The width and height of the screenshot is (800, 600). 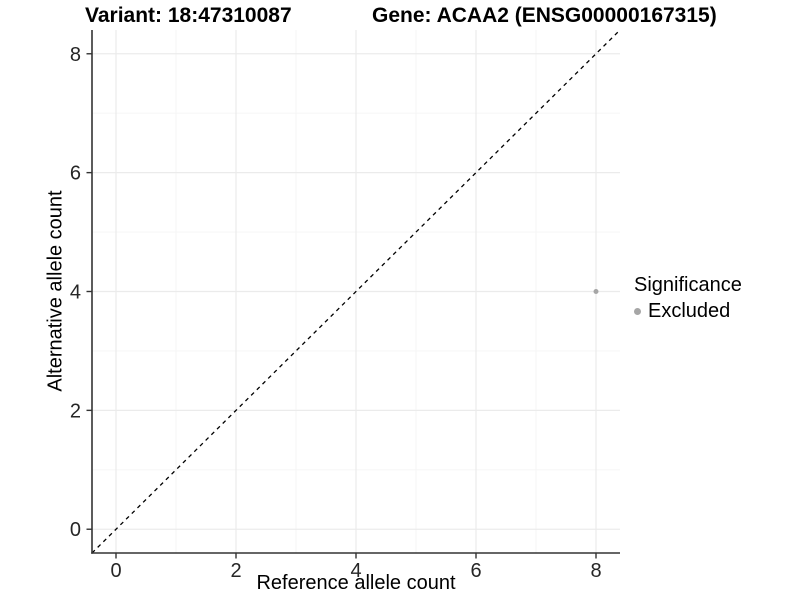 What do you see at coordinates (75, 530) in the screenshot?
I see `y-tick-label: 0` at bounding box center [75, 530].